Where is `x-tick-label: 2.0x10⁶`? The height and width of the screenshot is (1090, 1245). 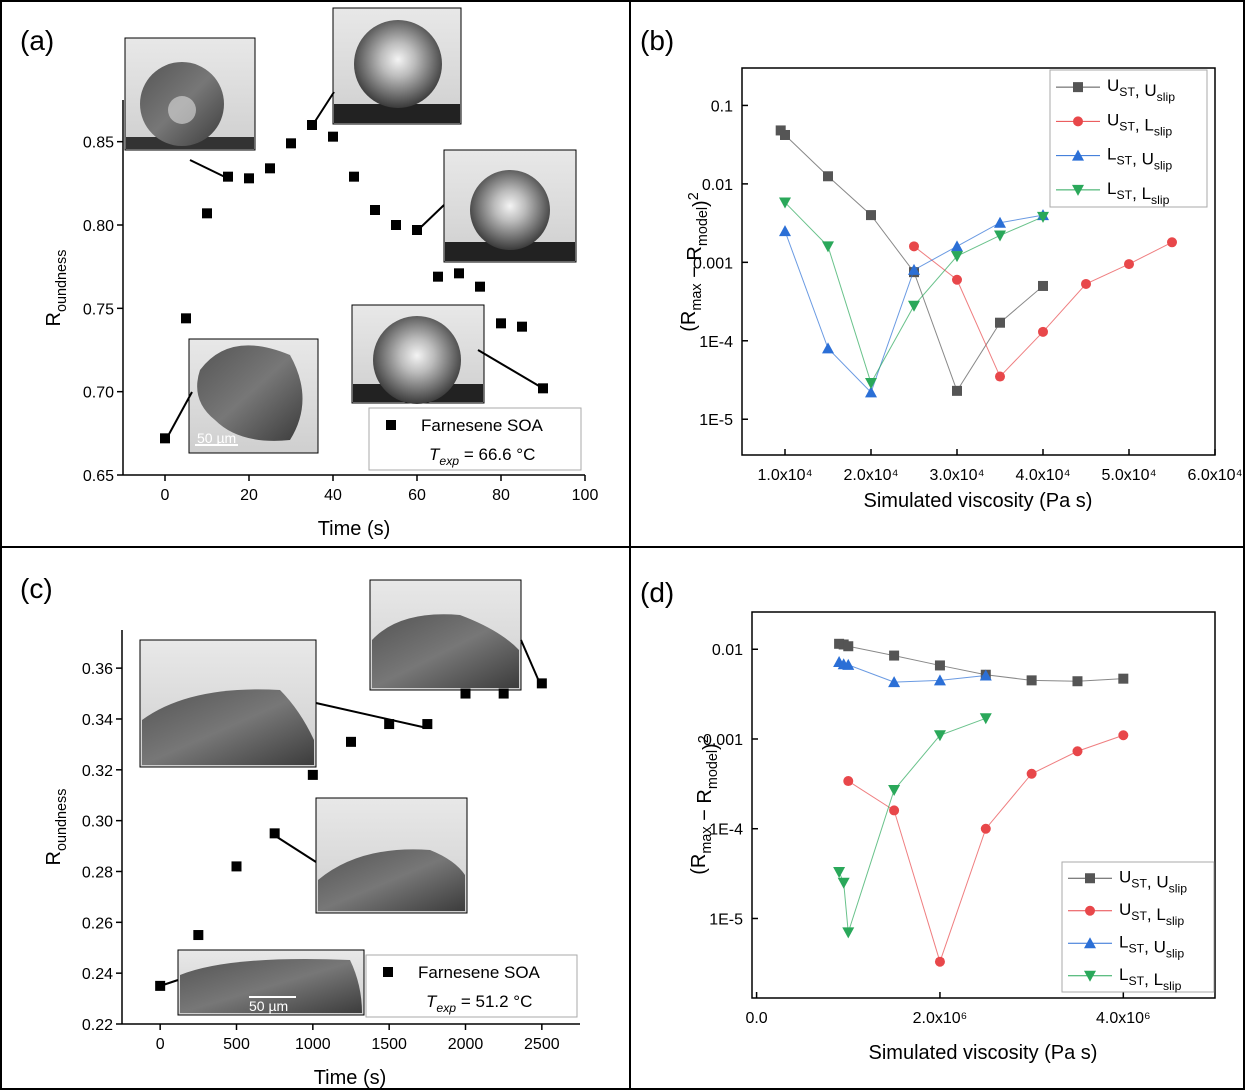 x-tick-label: 2.0x10⁶ is located at coordinates (940, 1018).